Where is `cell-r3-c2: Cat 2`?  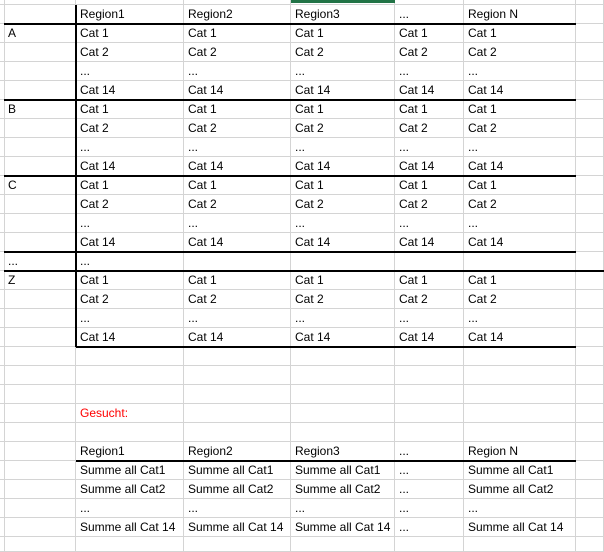 cell-r3-c2: Cat 2 is located at coordinates (130, 52).